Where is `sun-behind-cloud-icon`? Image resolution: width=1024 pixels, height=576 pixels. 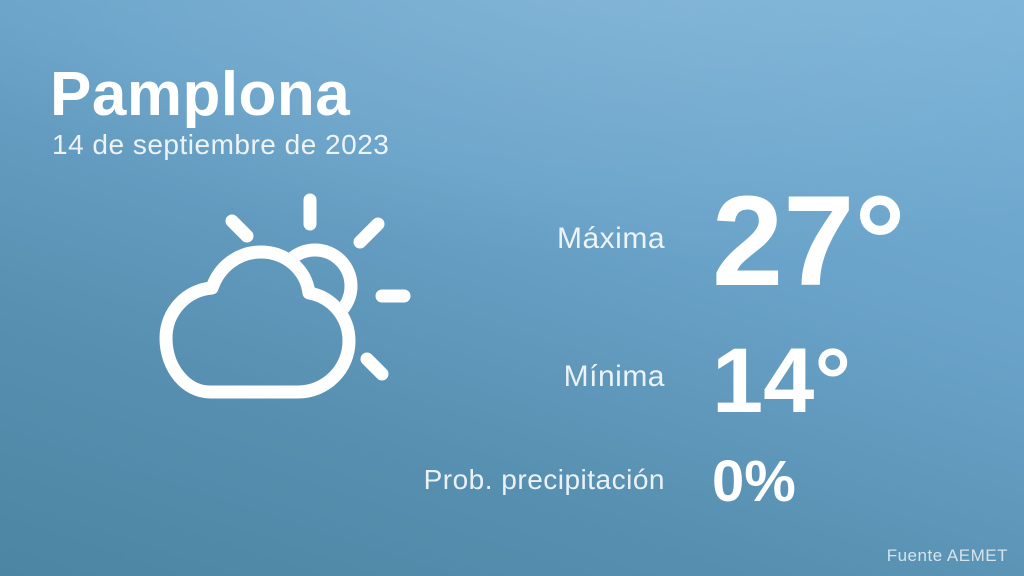 sun-behind-cloud-icon is located at coordinates (293, 306).